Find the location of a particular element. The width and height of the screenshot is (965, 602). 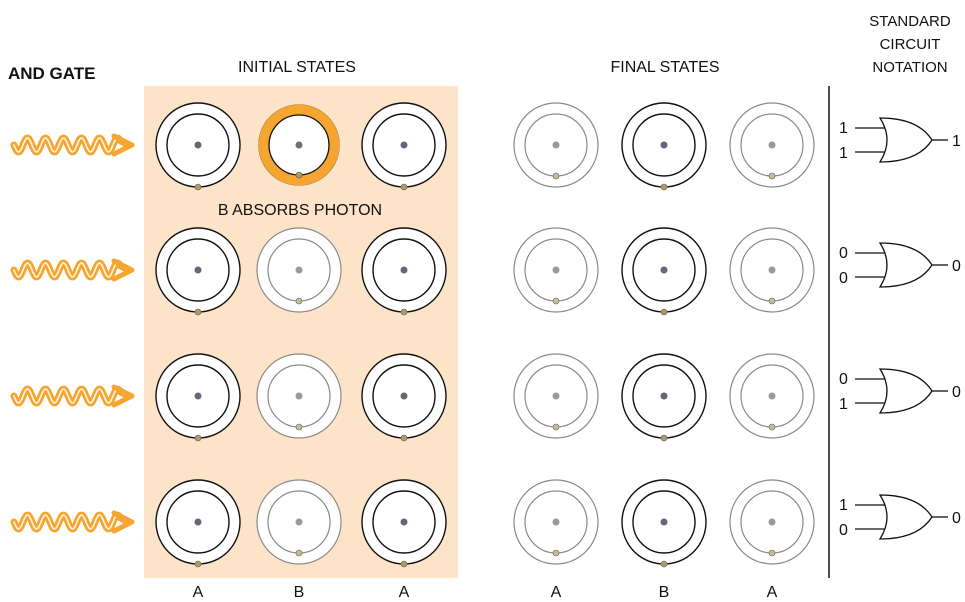

logic-gate-symbol: 1 1 1 is located at coordinates (900, 140).